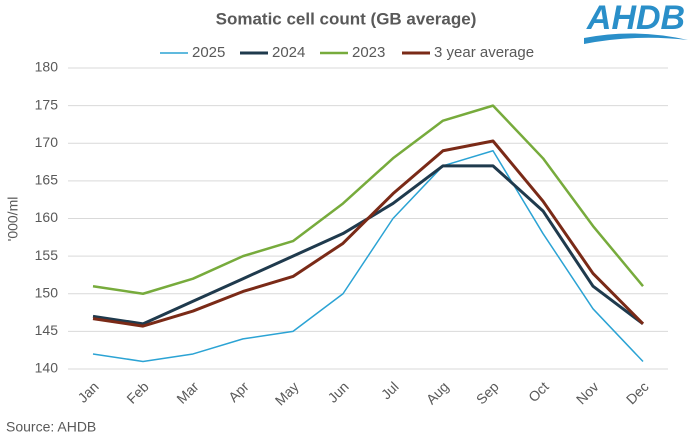  What do you see at coordinates (13, 219) in the screenshot?
I see `y-axis-label: '000/ml` at bounding box center [13, 219].